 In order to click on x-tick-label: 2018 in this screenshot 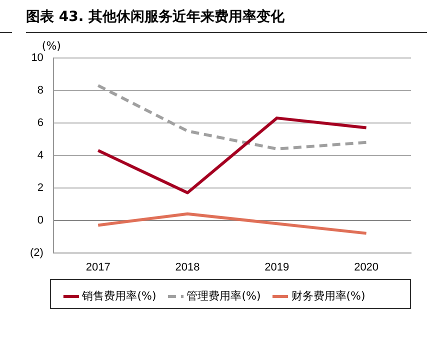, I will do `click(187, 267)`.